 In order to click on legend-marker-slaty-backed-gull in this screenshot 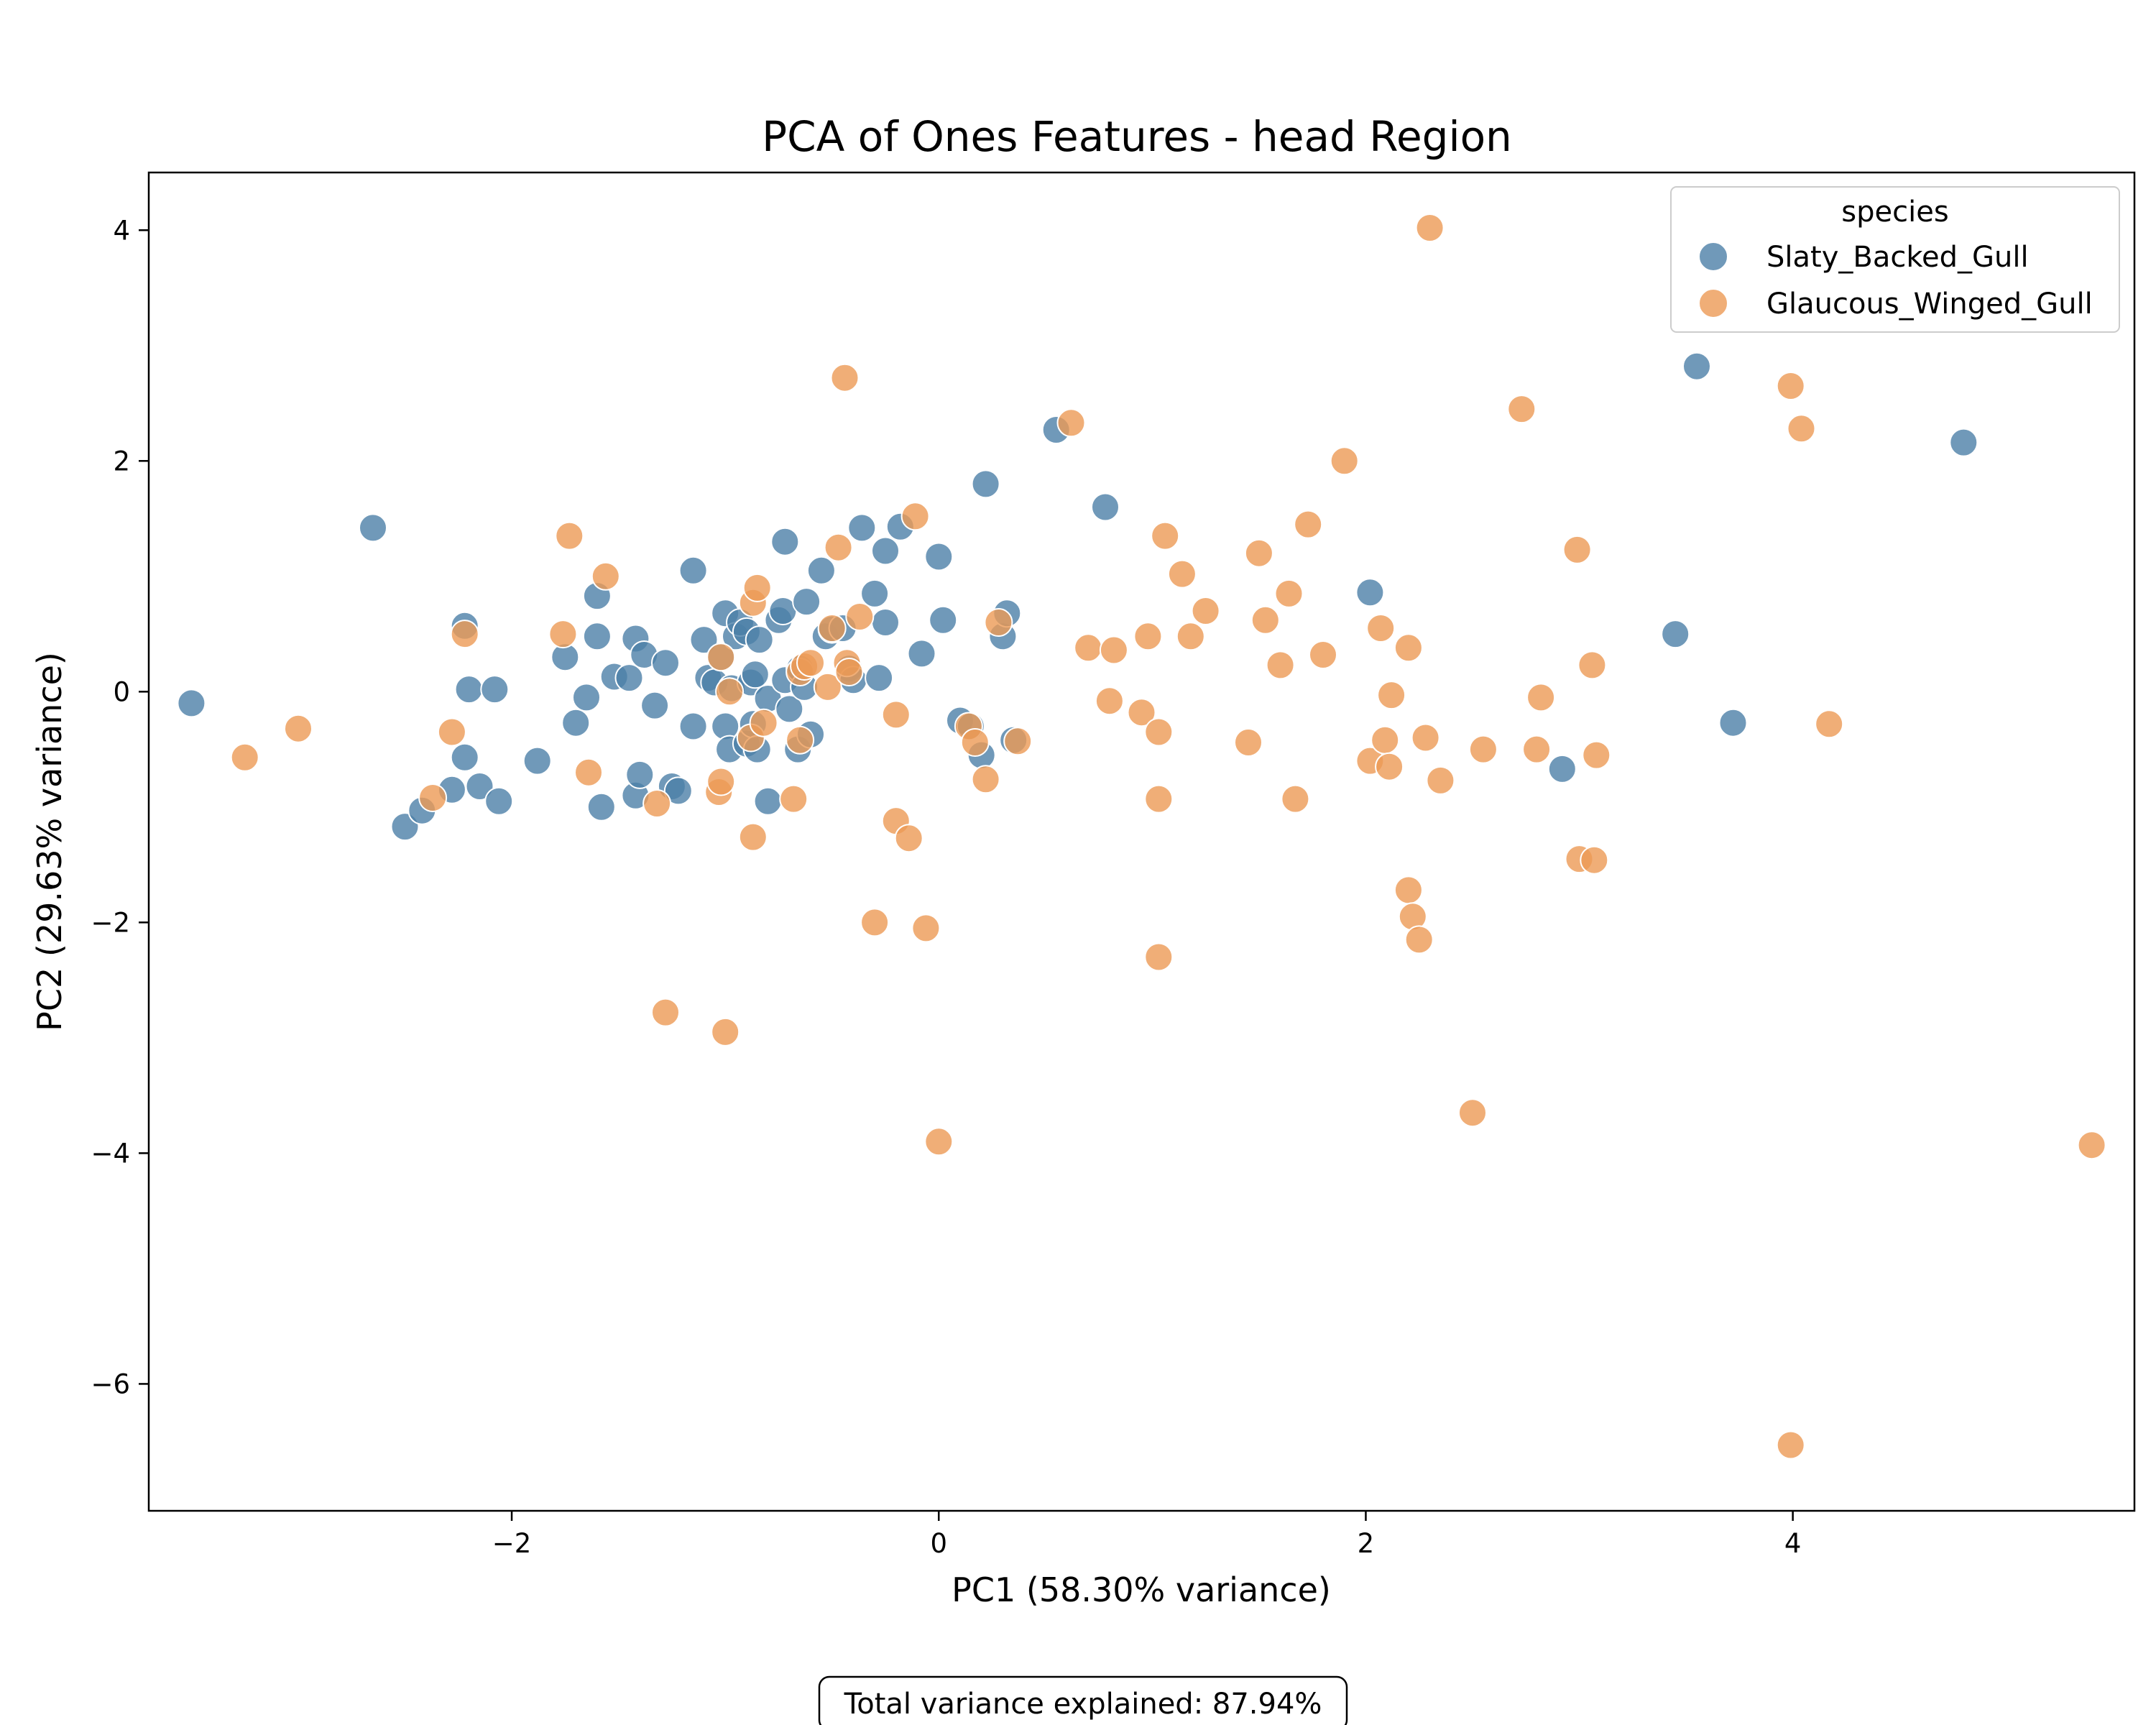, I will do `click(1713, 257)`.